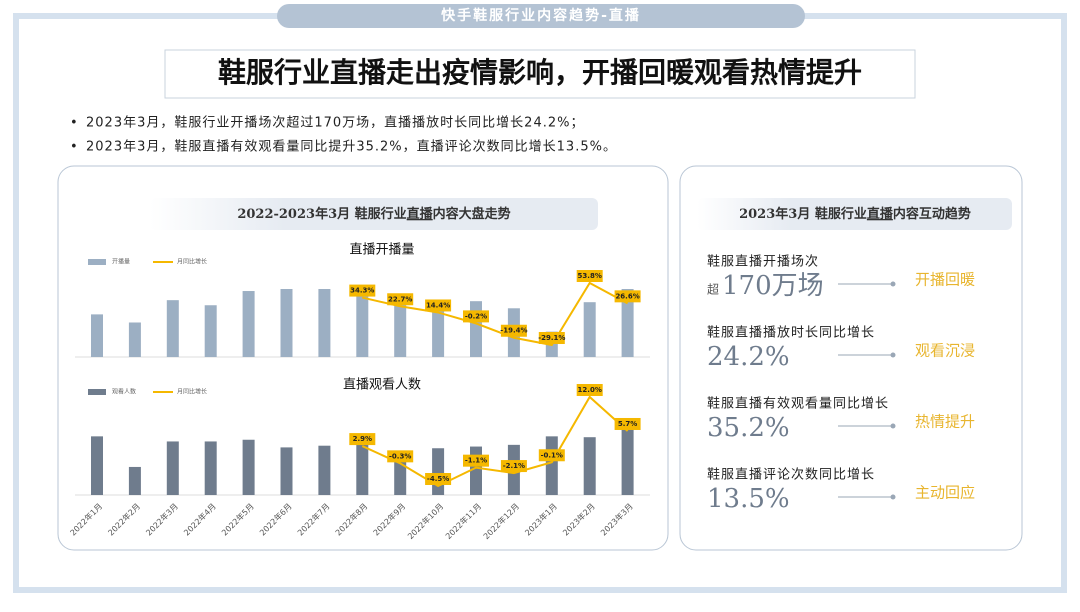  I want to click on item-tag: 主动回应, so click(945, 493).